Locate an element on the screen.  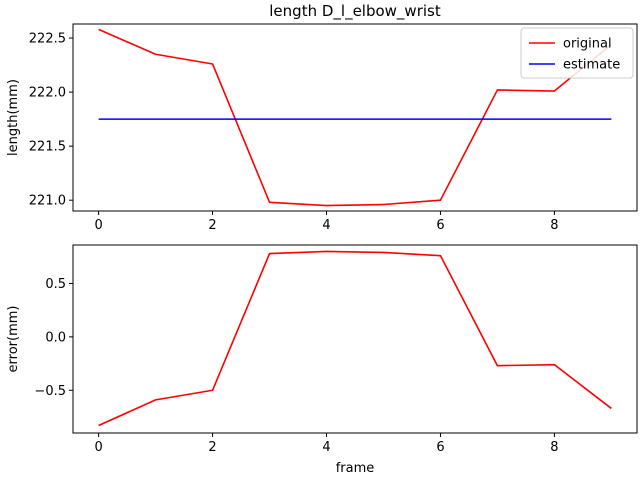
legend-label-estimate: estimate is located at coordinates (591, 65).